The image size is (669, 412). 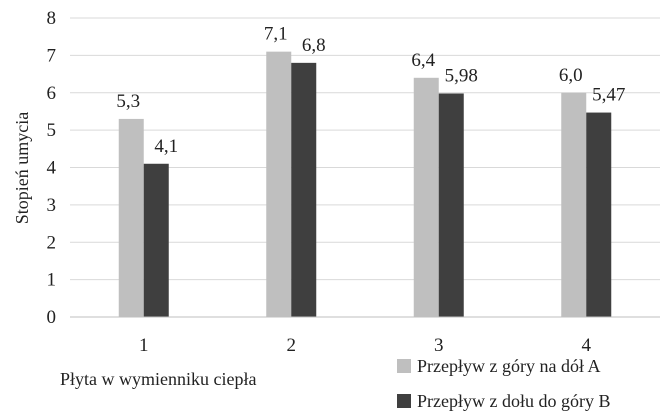 What do you see at coordinates (513, 401) in the screenshot?
I see `legend-label-b: Przepływ z dołu do góry B` at bounding box center [513, 401].